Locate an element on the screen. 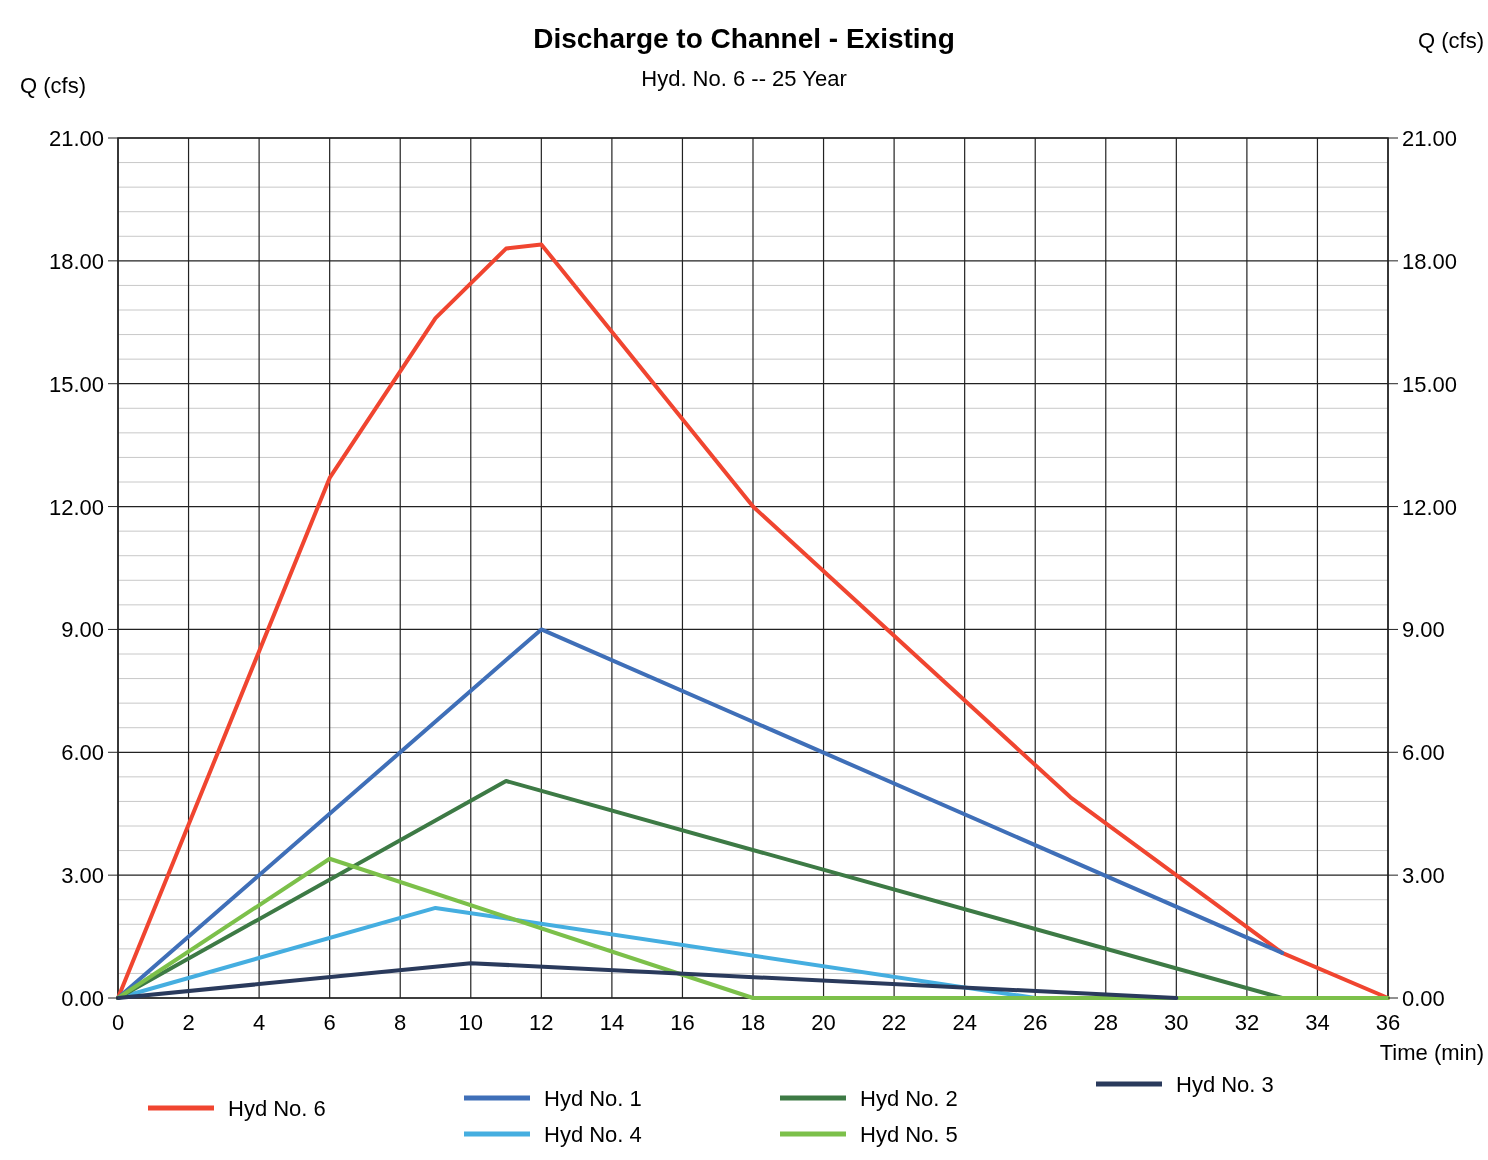 The image size is (1488, 1160). y-tick-label: 18.00 is located at coordinates (76, 261).